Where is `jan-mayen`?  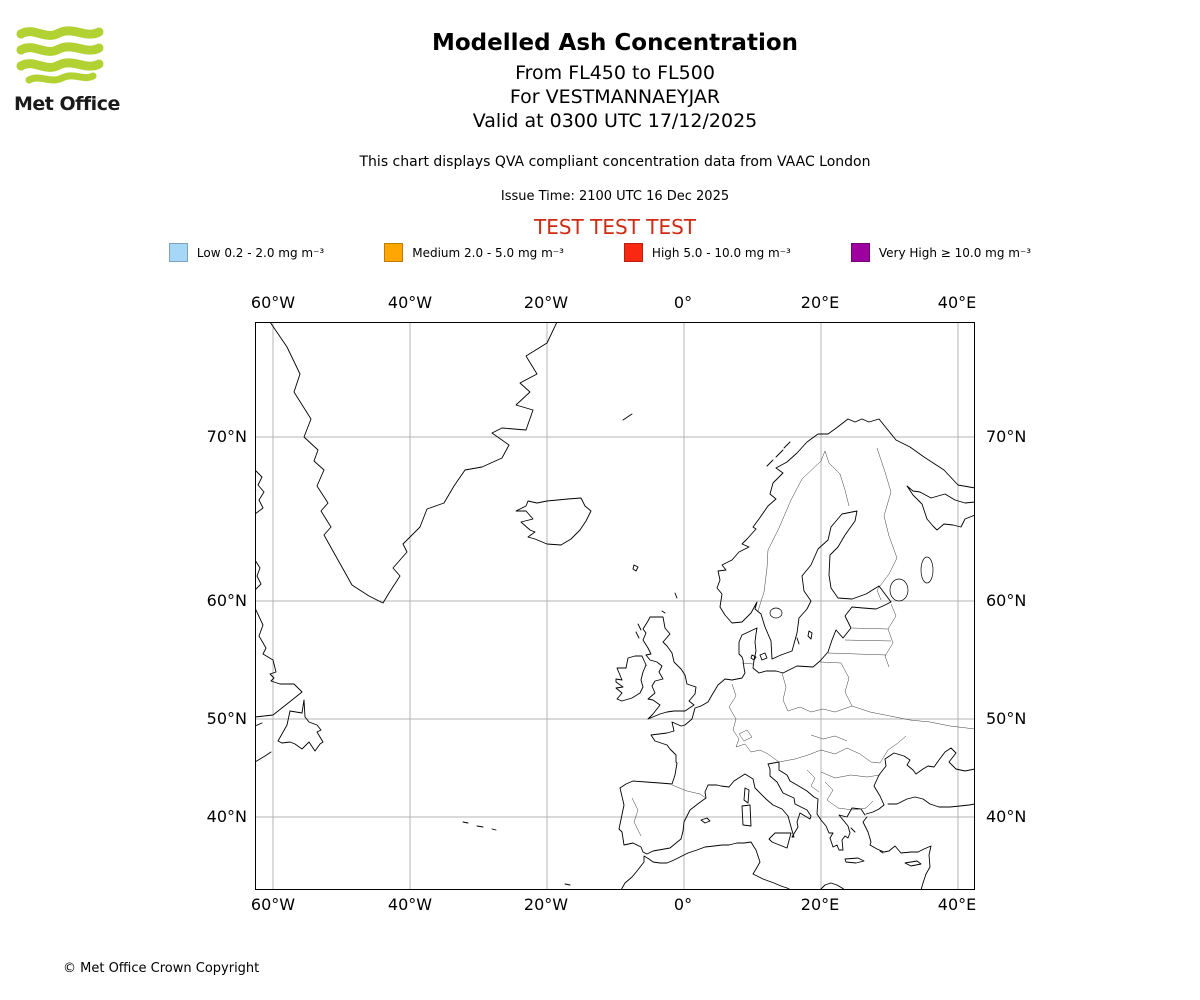
jan-mayen is located at coordinates (627, 417).